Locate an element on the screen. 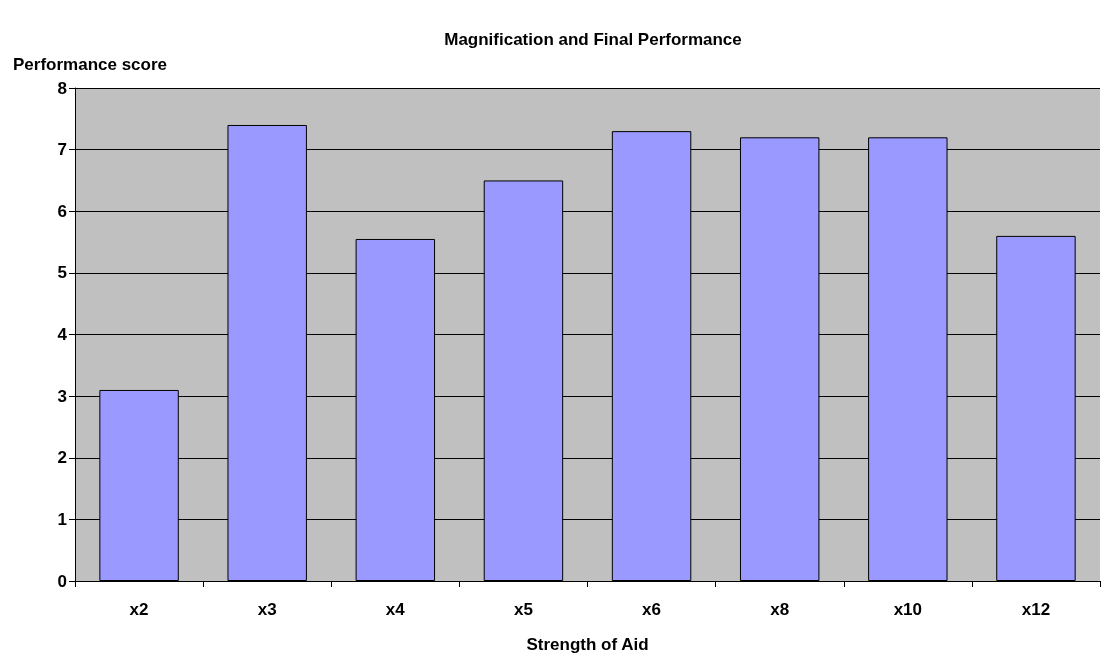 The image size is (1113, 672). y-tick-label: 8 is located at coordinates (62, 88).